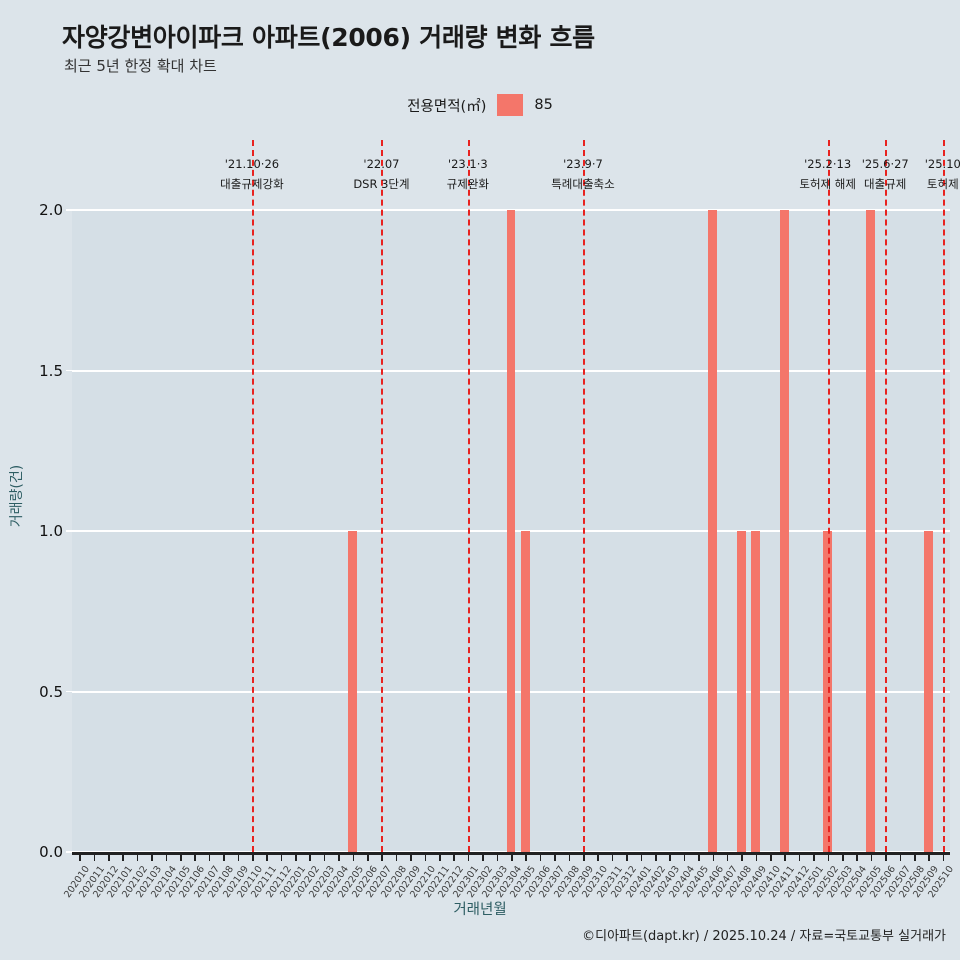 The image size is (960, 960). I want to click on y-tick-label: 0.0, so click(51, 852).